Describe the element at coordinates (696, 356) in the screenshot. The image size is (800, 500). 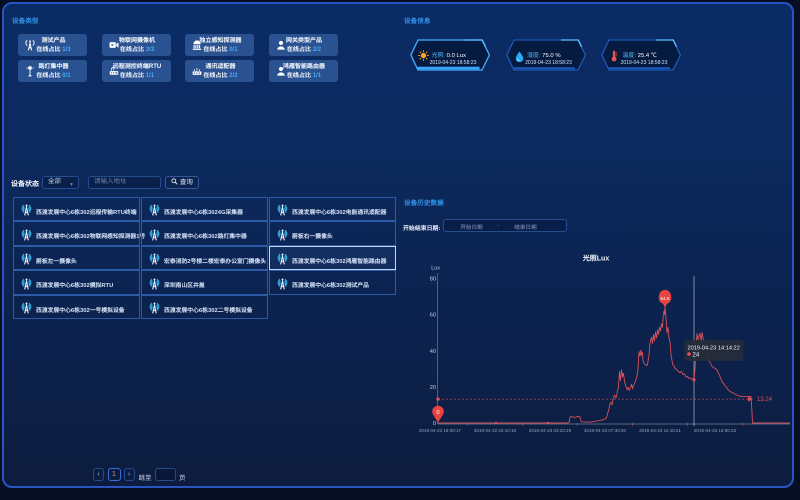
I see `svg-text: 24` at that location.